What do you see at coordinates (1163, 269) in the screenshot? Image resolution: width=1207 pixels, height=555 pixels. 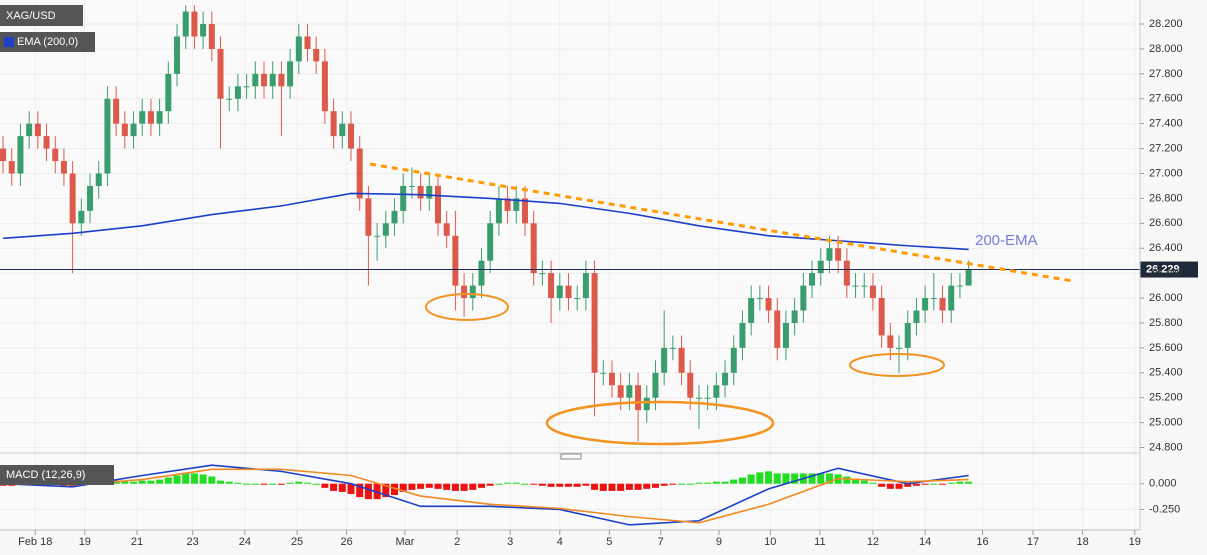 I see `last-price-label: 26.229` at bounding box center [1163, 269].